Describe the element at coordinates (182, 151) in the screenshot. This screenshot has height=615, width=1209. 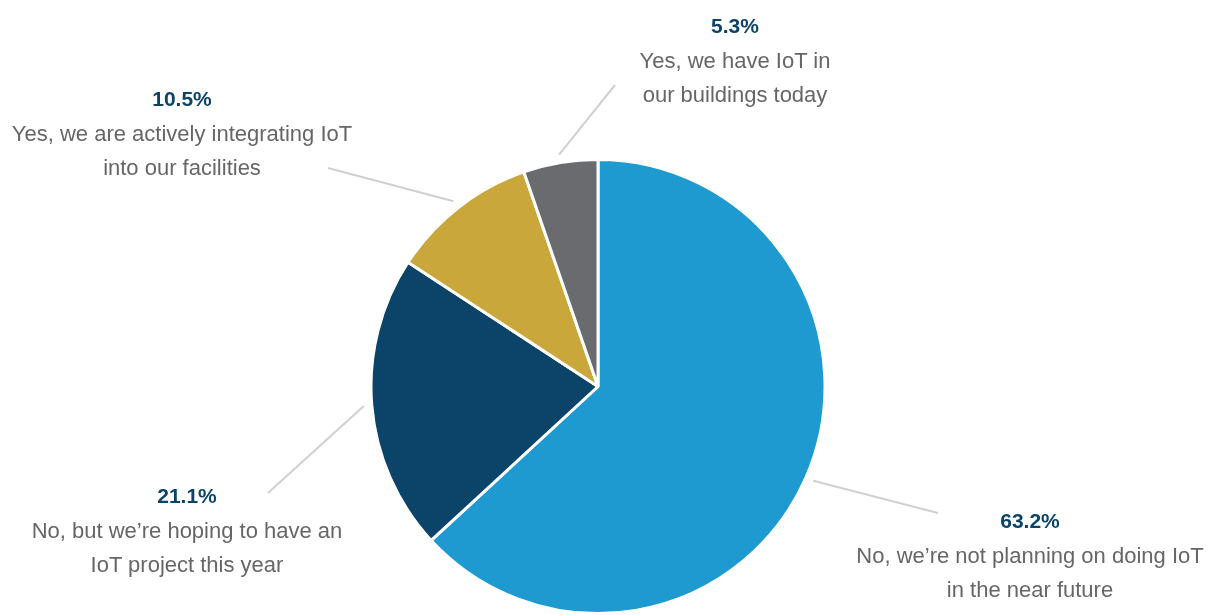
I see `slice-label: Yes, we are actively integrating IoT into our facilities` at that location.